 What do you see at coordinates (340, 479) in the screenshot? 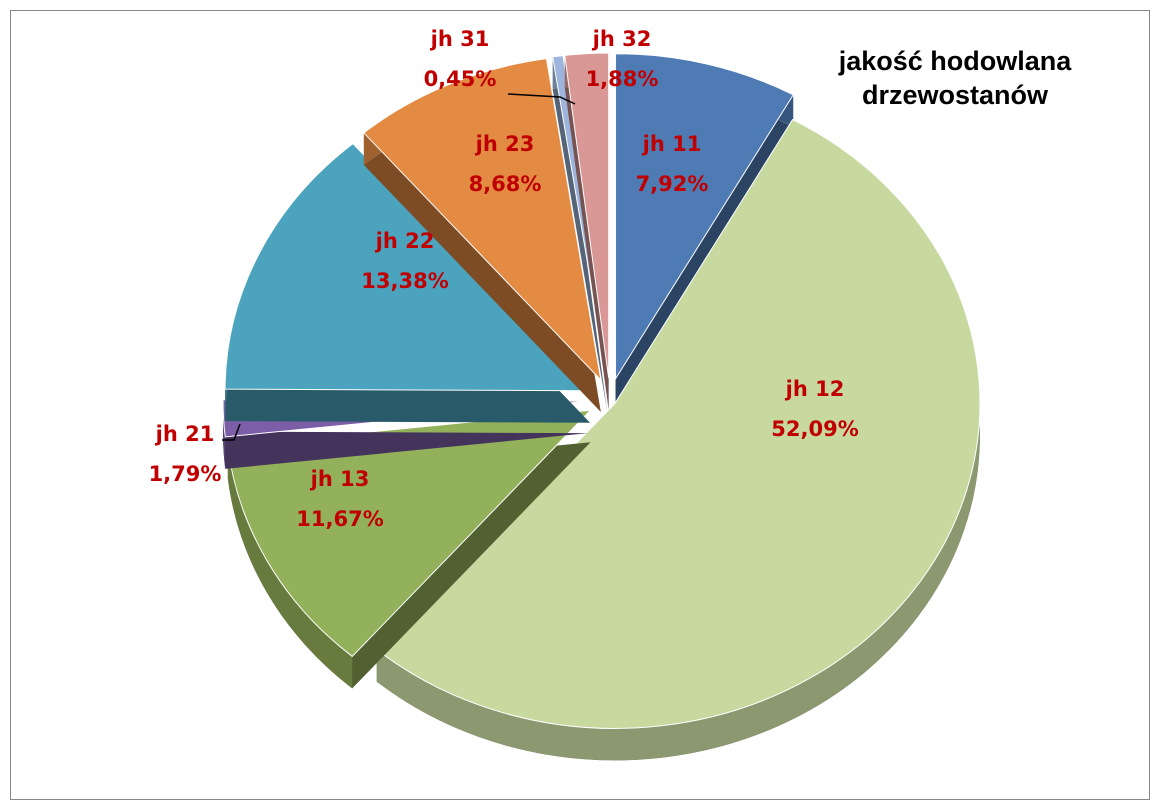
I see `slice-category-label: jh 13` at bounding box center [340, 479].